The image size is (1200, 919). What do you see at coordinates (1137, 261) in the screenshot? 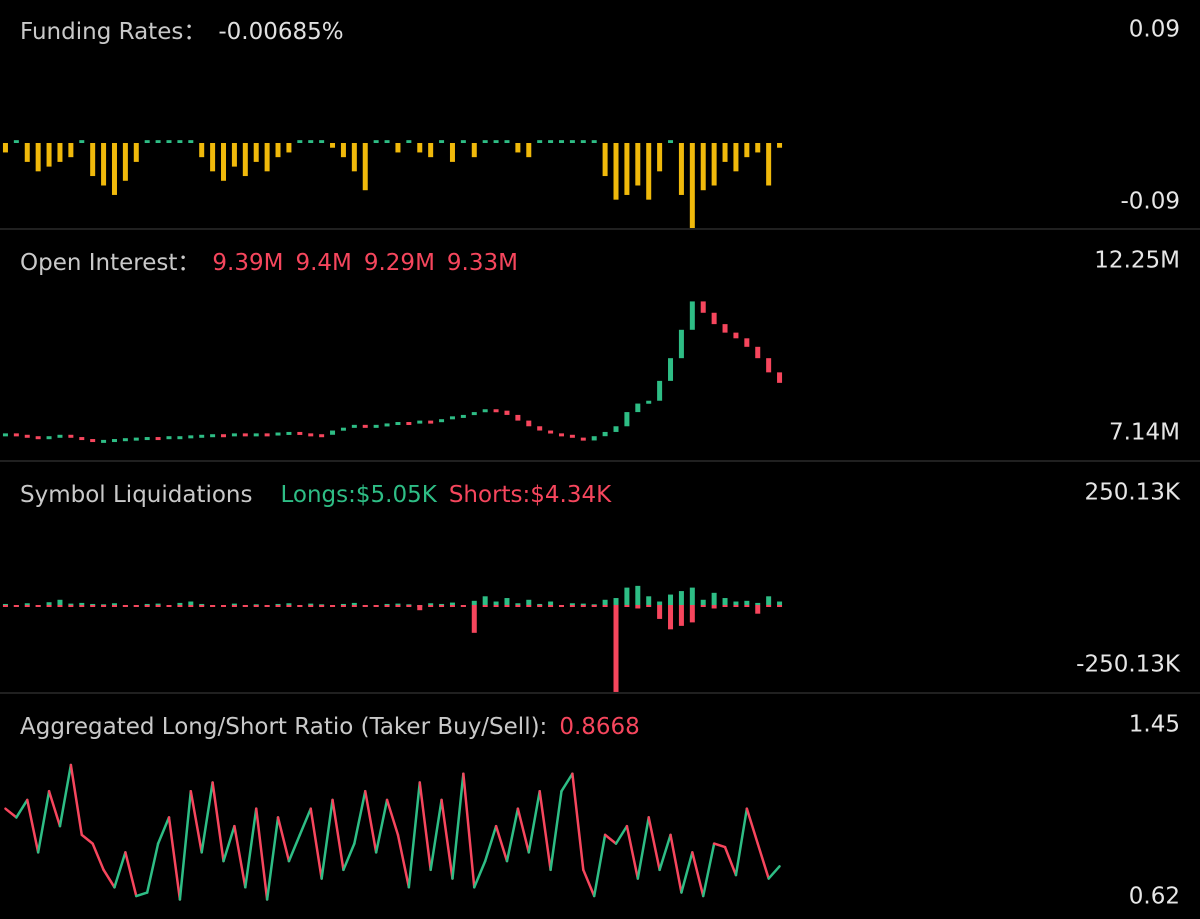
I see `y-tick-label: 12.25M` at bounding box center [1137, 261].